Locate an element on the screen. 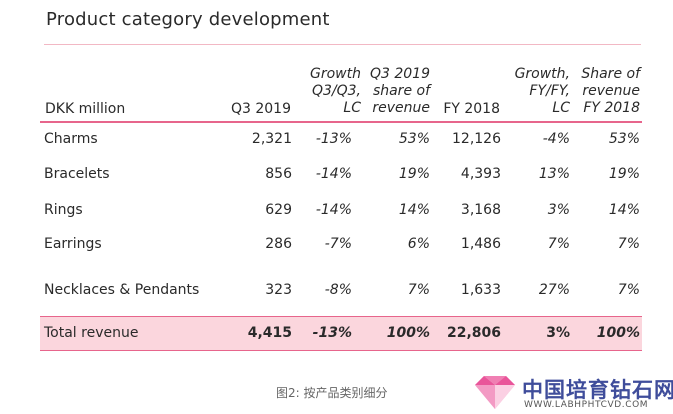 This screenshot has width=673, height=414. row-fy: 1,486 is located at coordinates (480, 244).